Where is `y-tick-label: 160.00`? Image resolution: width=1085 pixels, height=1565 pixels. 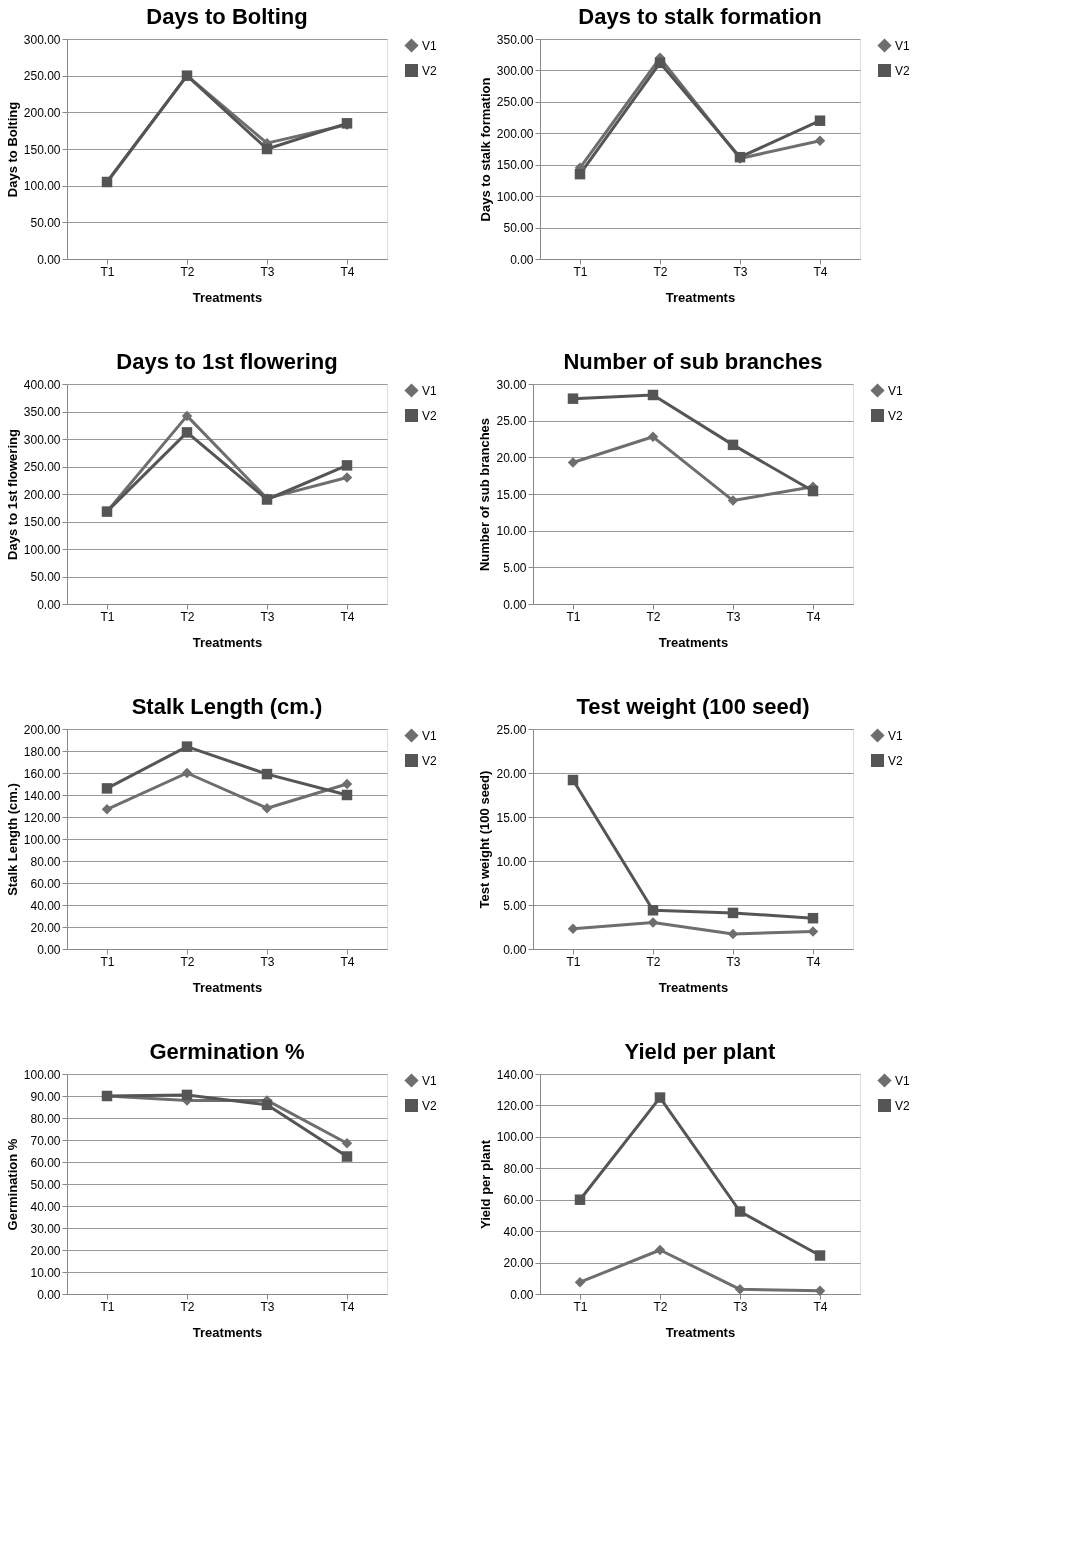
y-tick-label: 160.00 is located at coordinates (42, 773).